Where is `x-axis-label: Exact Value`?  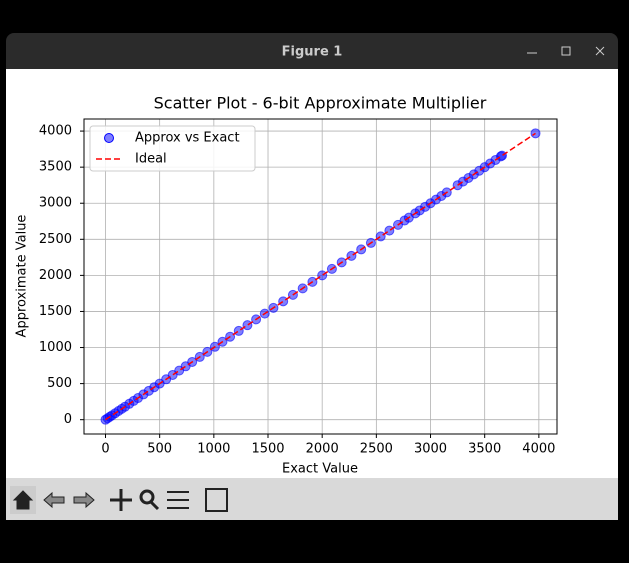 x-axis-label: Exact Value is located at coordinates (320, 469).